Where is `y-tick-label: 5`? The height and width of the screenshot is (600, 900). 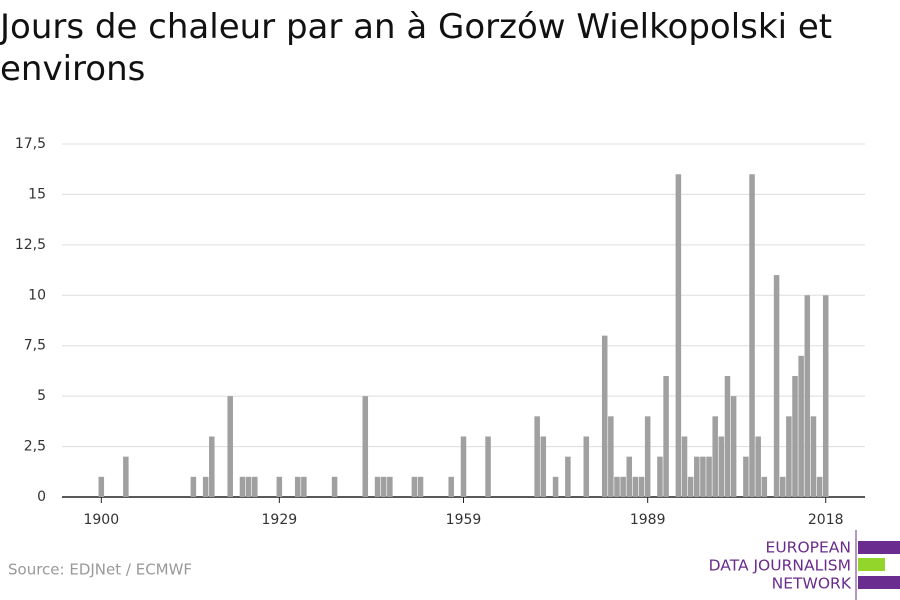
y-tick-label: 5 is located at coordinates (41, 396).